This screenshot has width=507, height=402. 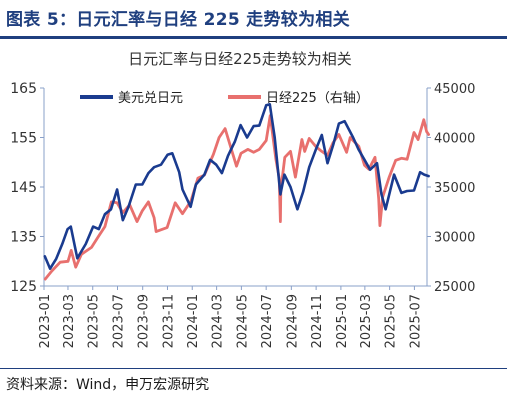 I want to click on header-divider, so click(x=253, y=37).